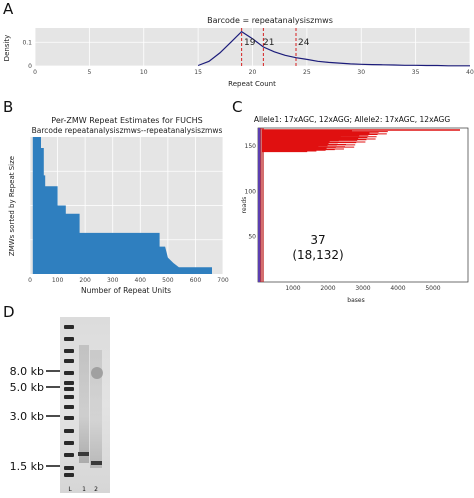 The width and height of the screenshot is (474, 498). Describe the element at coordinates (126, 290) in the screenshot. I see `panel-b-x-axis-label: Number of Repeat Units` at that location.